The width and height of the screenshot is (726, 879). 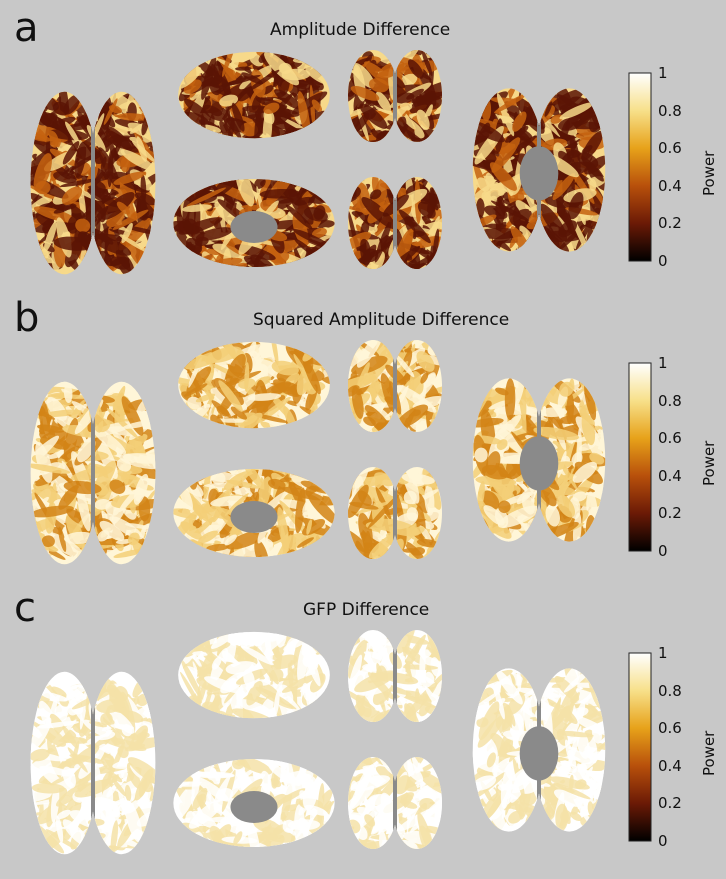 What do you see at coordinates (360, 30) in the screenshot?
I see `panel-title: Amplitude Difference` at bounding box center [360, 30].